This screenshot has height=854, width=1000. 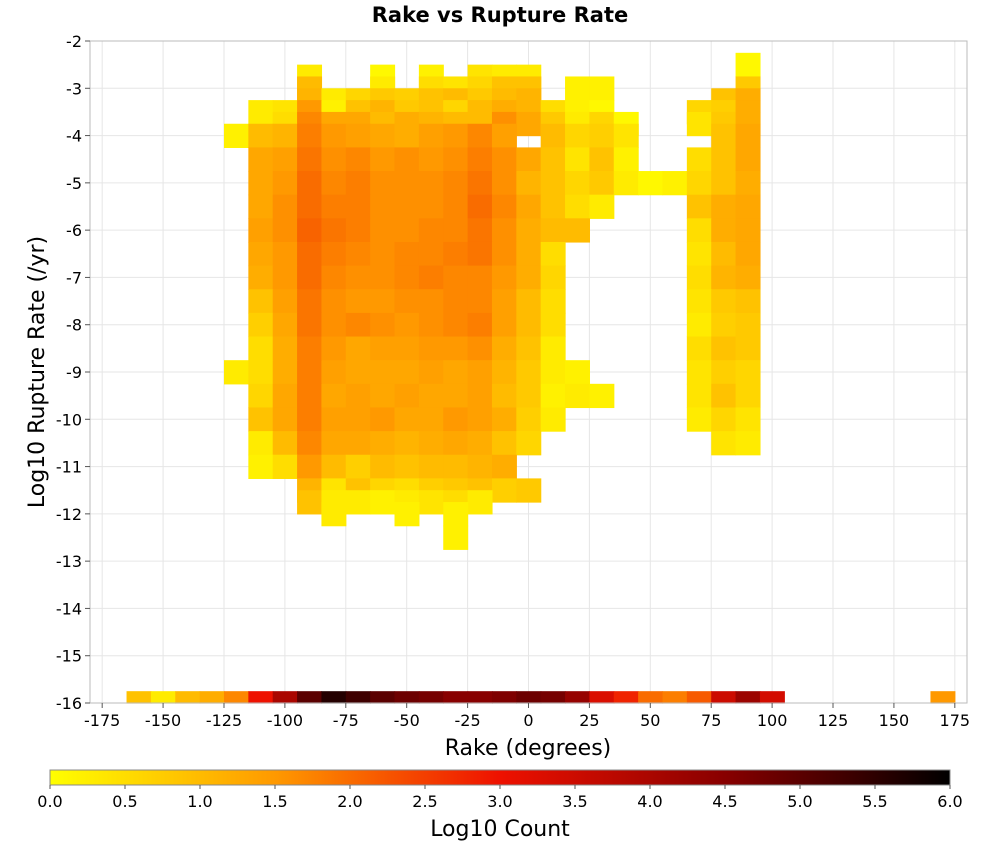 What do you see at coordinates (74, 372) in the screenshot?
I see `y-tick-label: -9` at bounding box center [74, 372].